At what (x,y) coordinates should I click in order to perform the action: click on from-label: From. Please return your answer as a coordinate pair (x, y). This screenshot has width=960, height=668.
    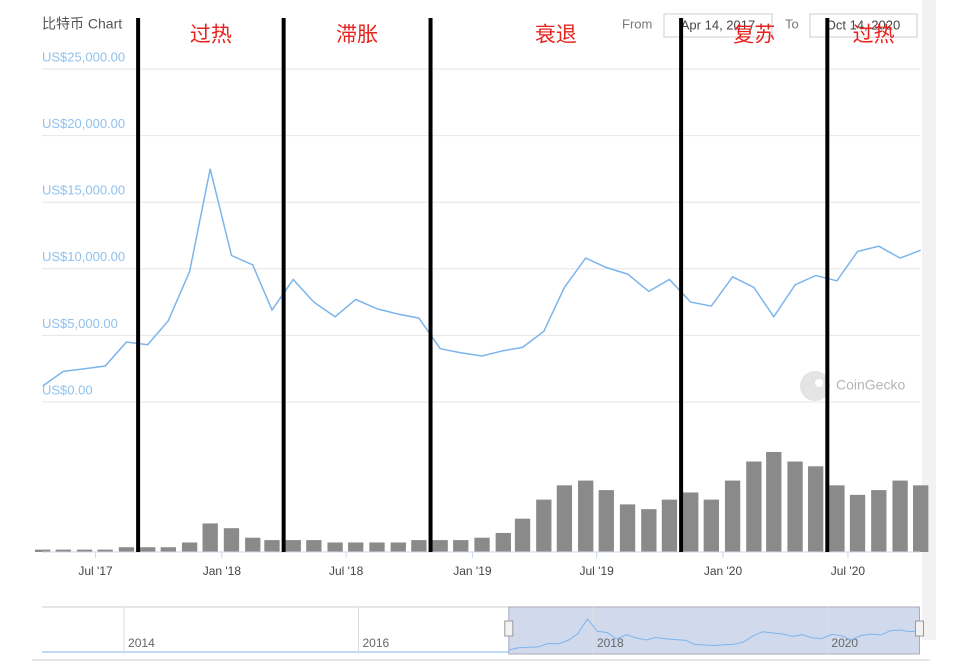
    Looking at the image, I should click on (637, 23).